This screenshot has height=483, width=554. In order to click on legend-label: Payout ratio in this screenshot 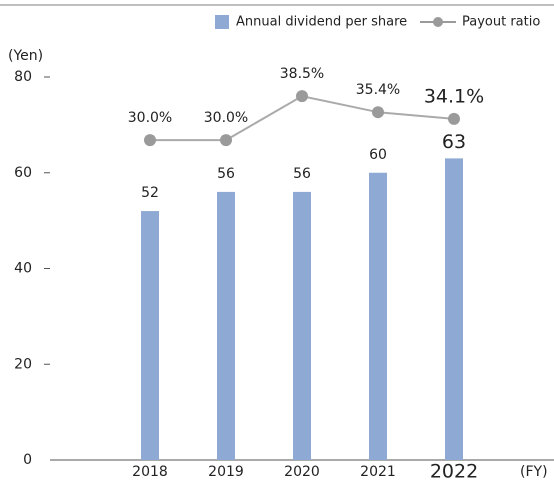, I will do `click(501, 22)`.